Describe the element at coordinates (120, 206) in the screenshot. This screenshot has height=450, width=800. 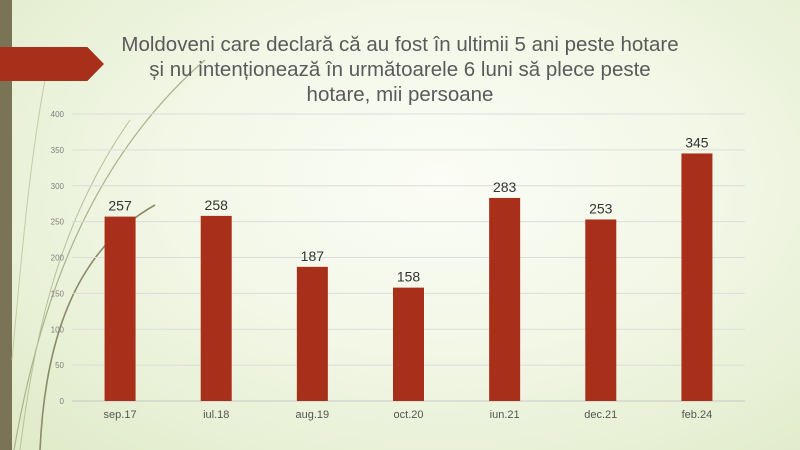
I see `value-label: 257` at that location.